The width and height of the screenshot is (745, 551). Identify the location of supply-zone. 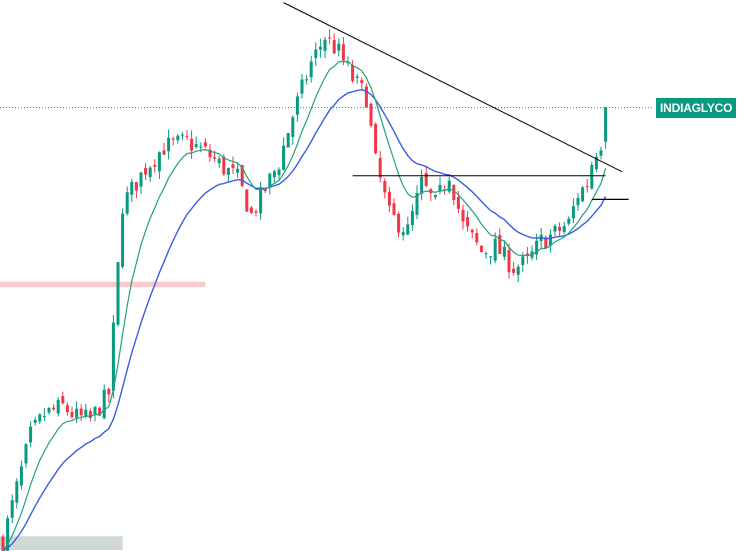
(103, 284).